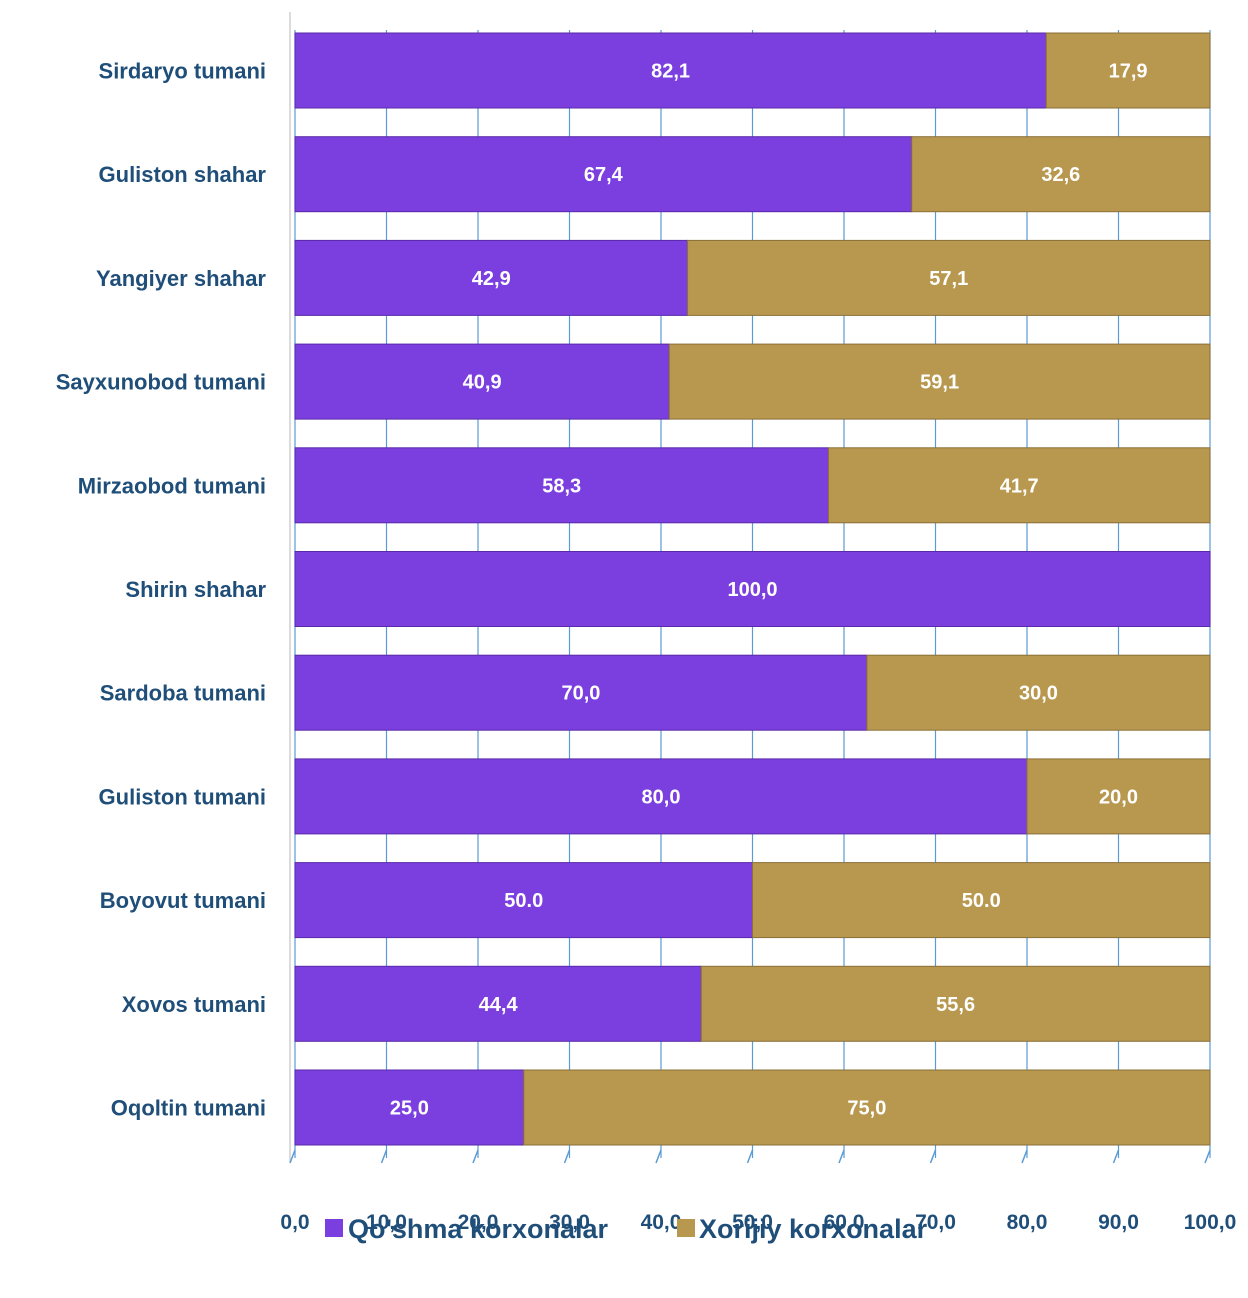 The width and height of the screenshot is (1248, 1298). I want to click on category-label: Boyovut tumani, so click(183, 900).